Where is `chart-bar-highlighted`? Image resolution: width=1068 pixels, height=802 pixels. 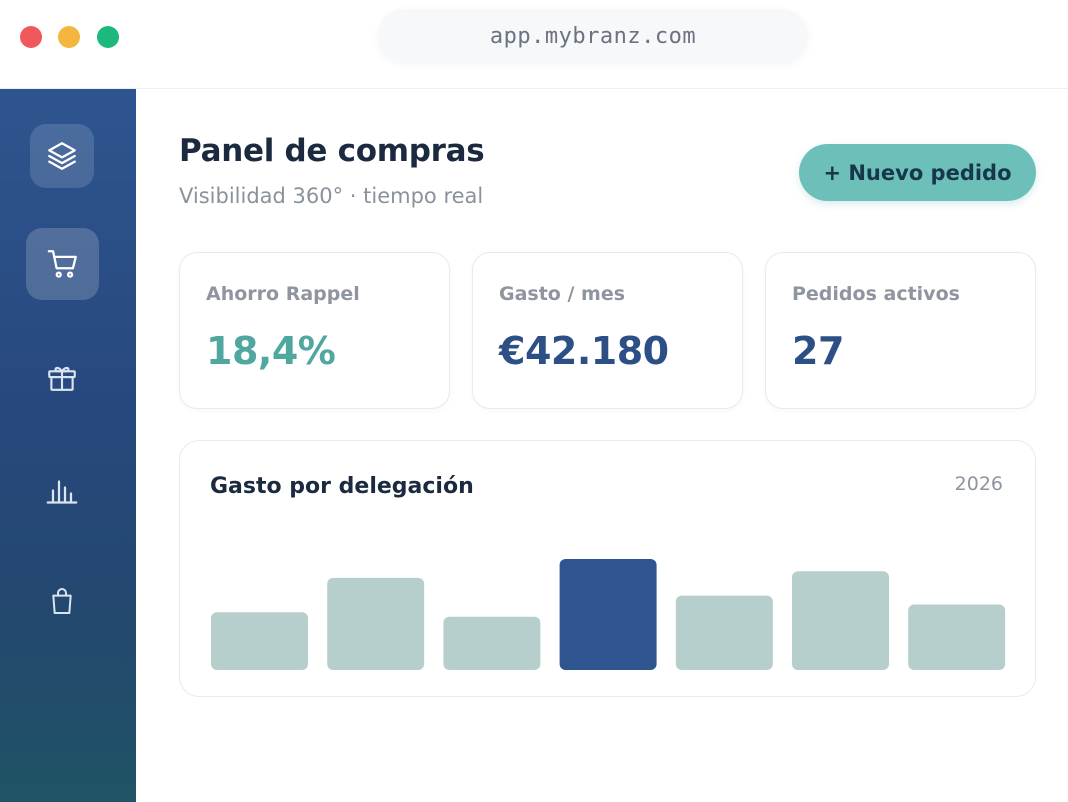
chart-bar-highlighted is located at coordinates (608, 614).